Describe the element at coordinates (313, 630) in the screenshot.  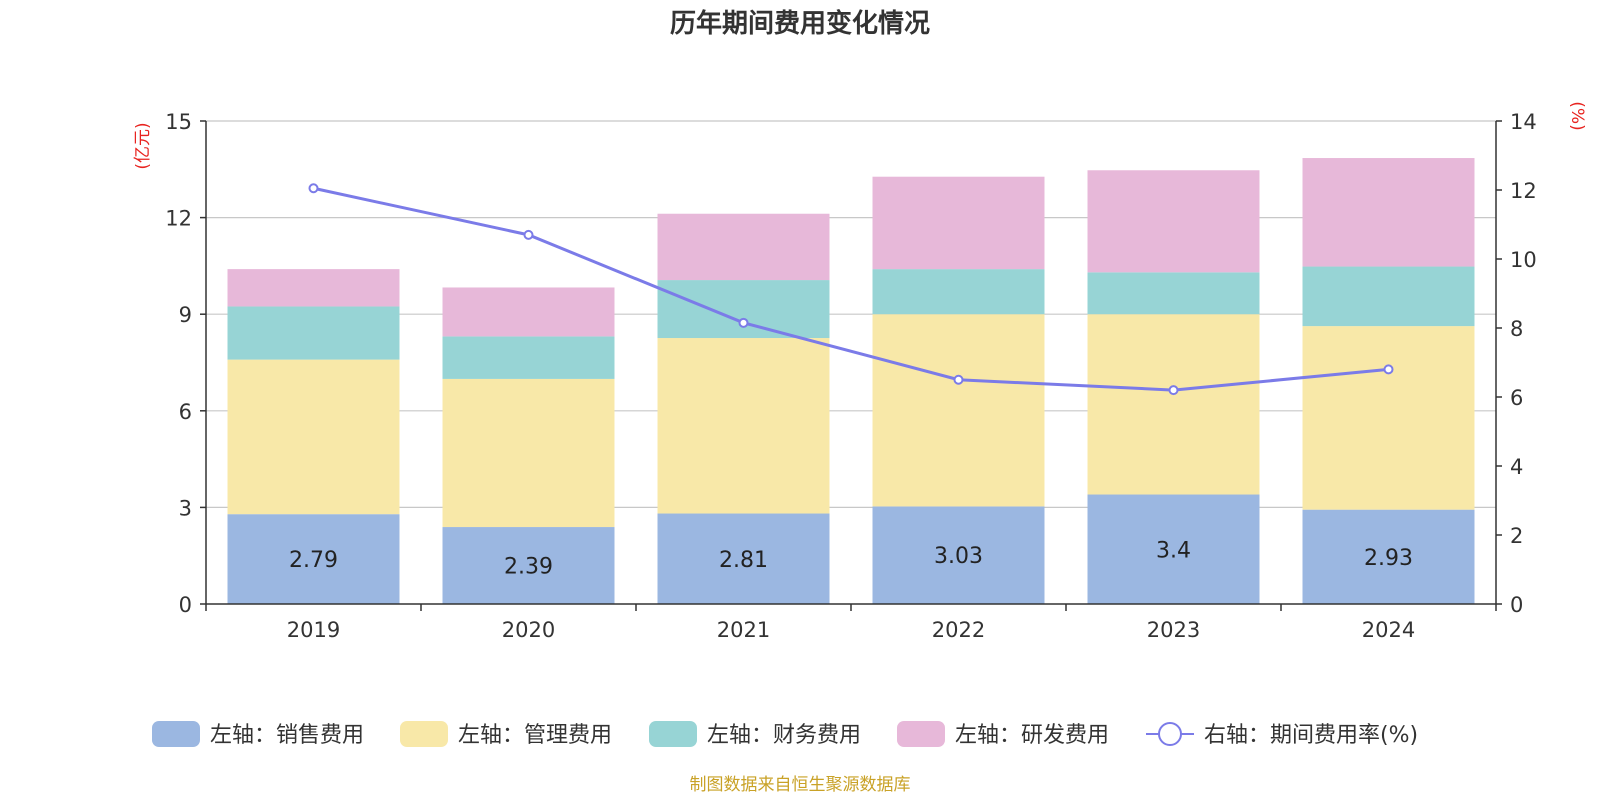
I see `x-tick-label: 2019` at that location.